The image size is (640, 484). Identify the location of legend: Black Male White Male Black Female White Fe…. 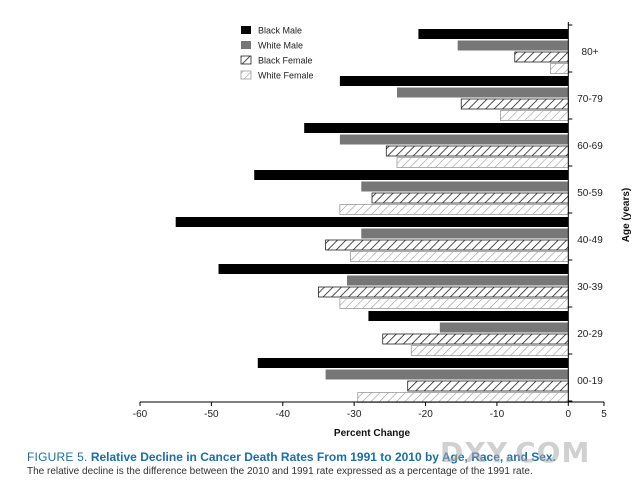
(277, 53).